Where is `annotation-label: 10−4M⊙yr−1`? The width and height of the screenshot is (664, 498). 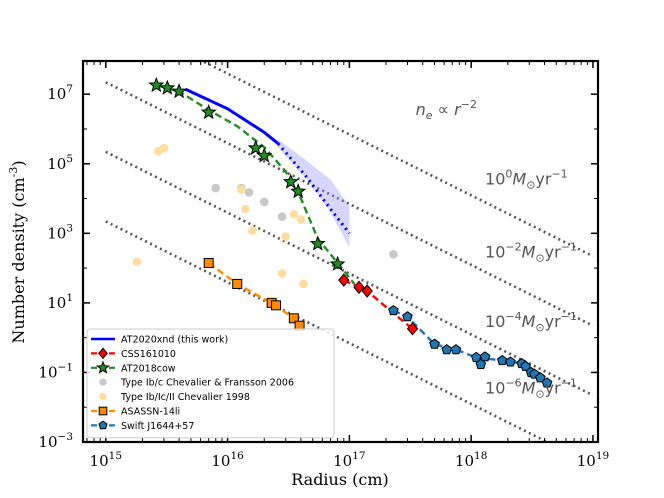
annotation-label: 10−4M⊙yr−1 is located at coordinates (531, 322).